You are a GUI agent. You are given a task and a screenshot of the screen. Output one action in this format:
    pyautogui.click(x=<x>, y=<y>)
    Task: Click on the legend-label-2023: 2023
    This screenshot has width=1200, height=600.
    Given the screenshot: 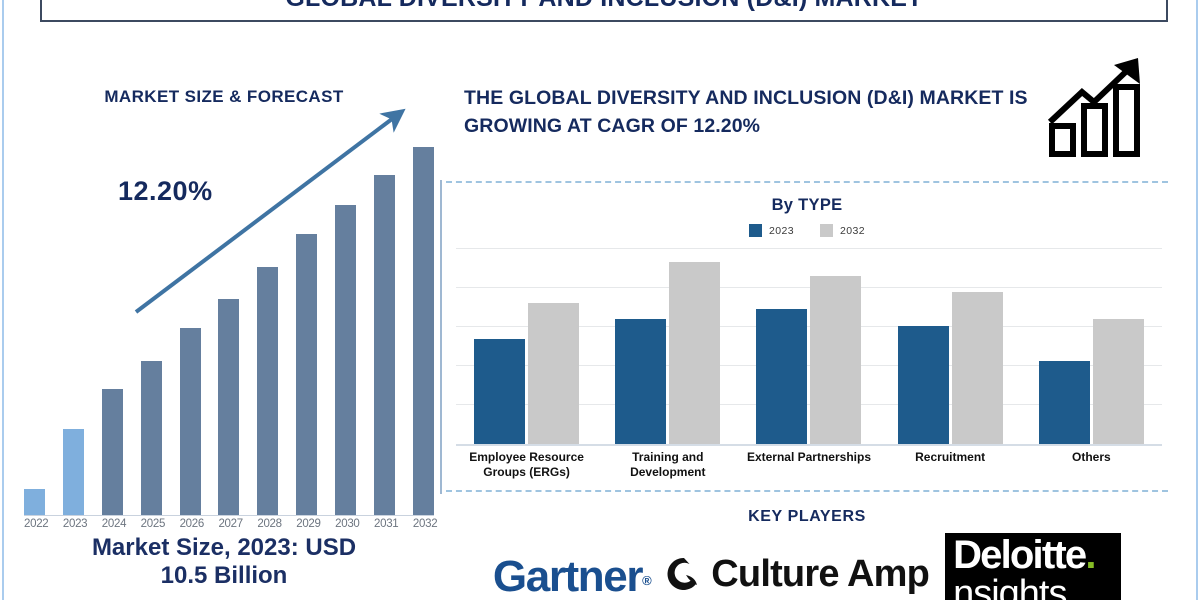 What is the action you would take?
    pyautogui.click(x=781, y=230)
    